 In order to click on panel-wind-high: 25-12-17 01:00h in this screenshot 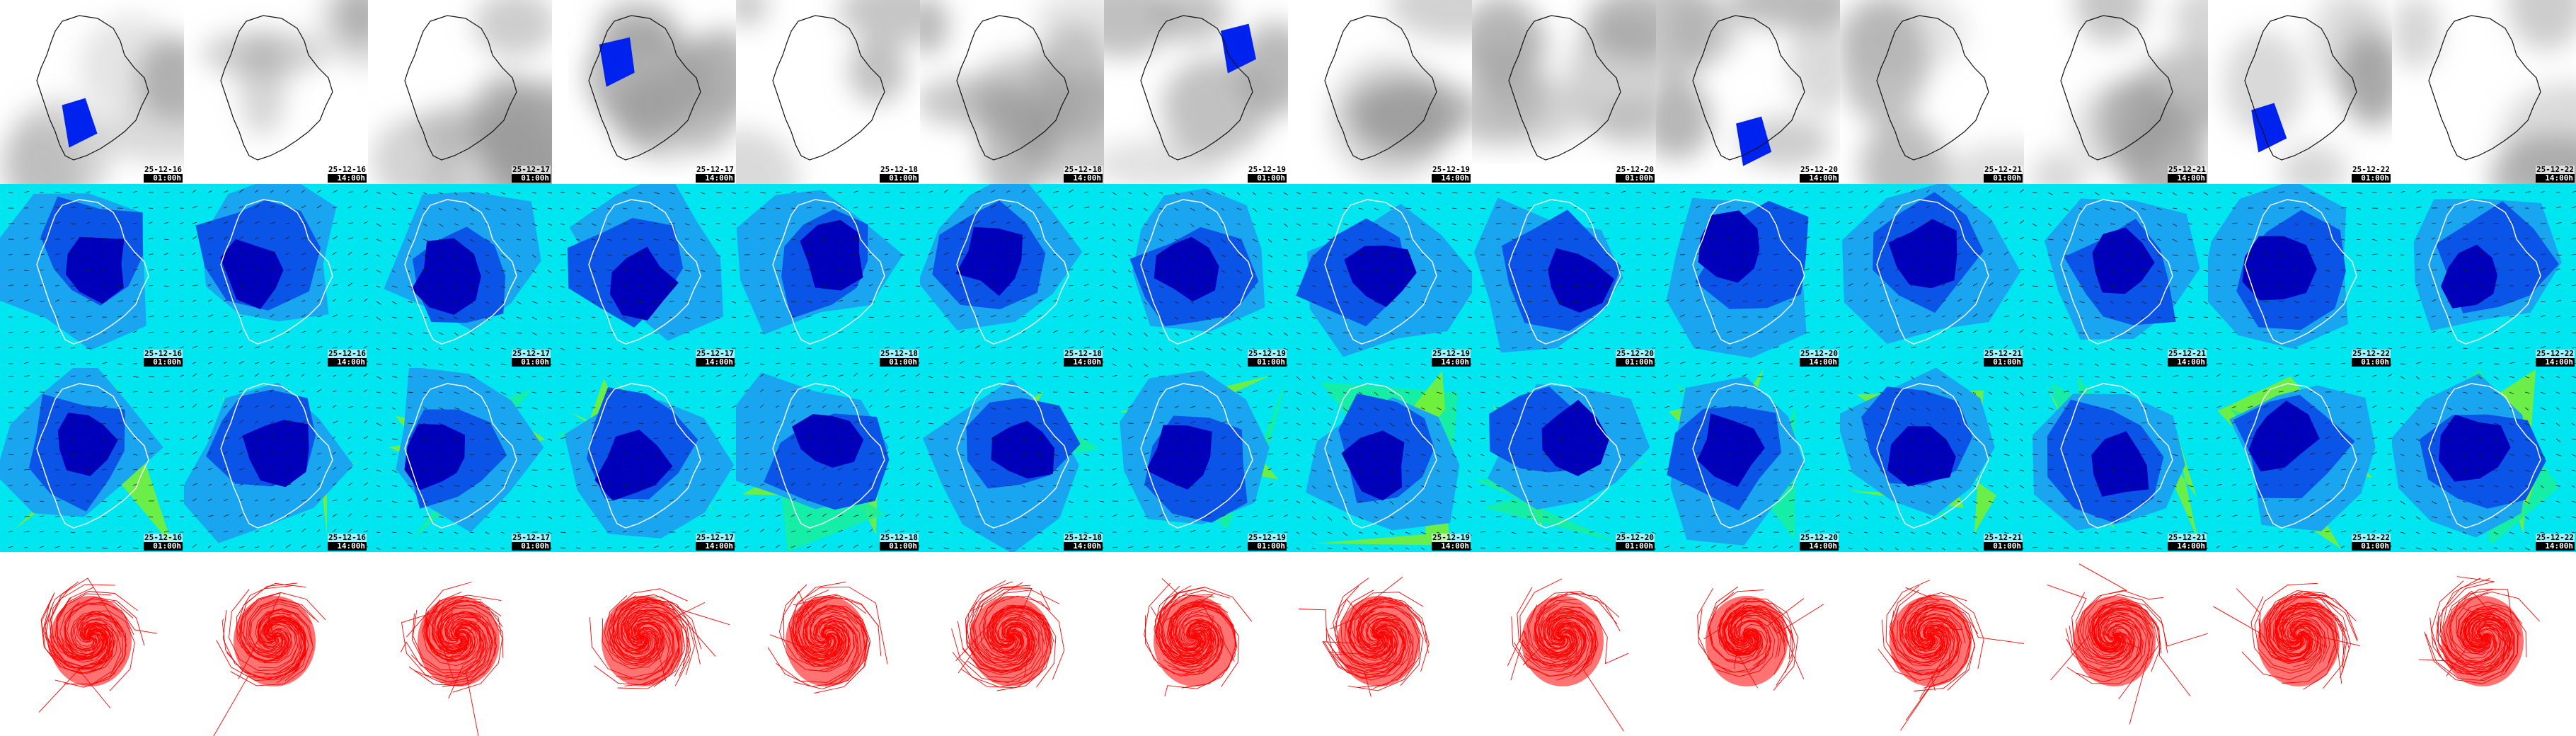, I will do `click(460, 460)`.